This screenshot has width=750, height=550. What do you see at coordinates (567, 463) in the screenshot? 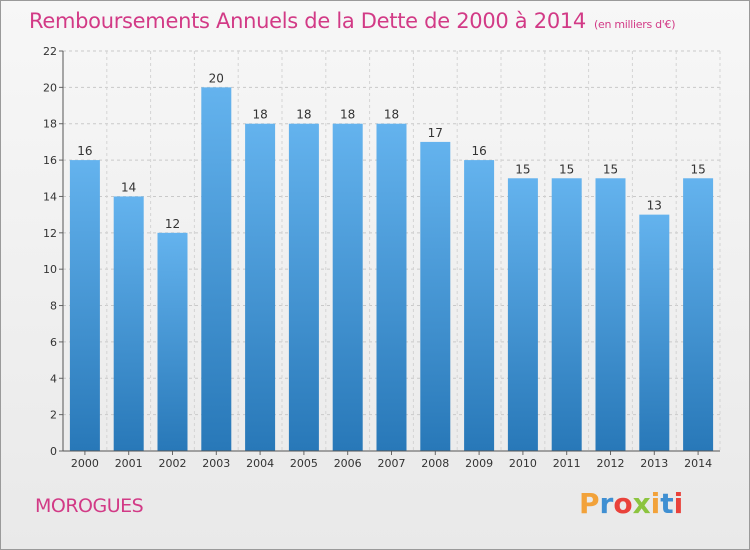
I see `x-tick-label: 2011` at bounding box center [567, 463].